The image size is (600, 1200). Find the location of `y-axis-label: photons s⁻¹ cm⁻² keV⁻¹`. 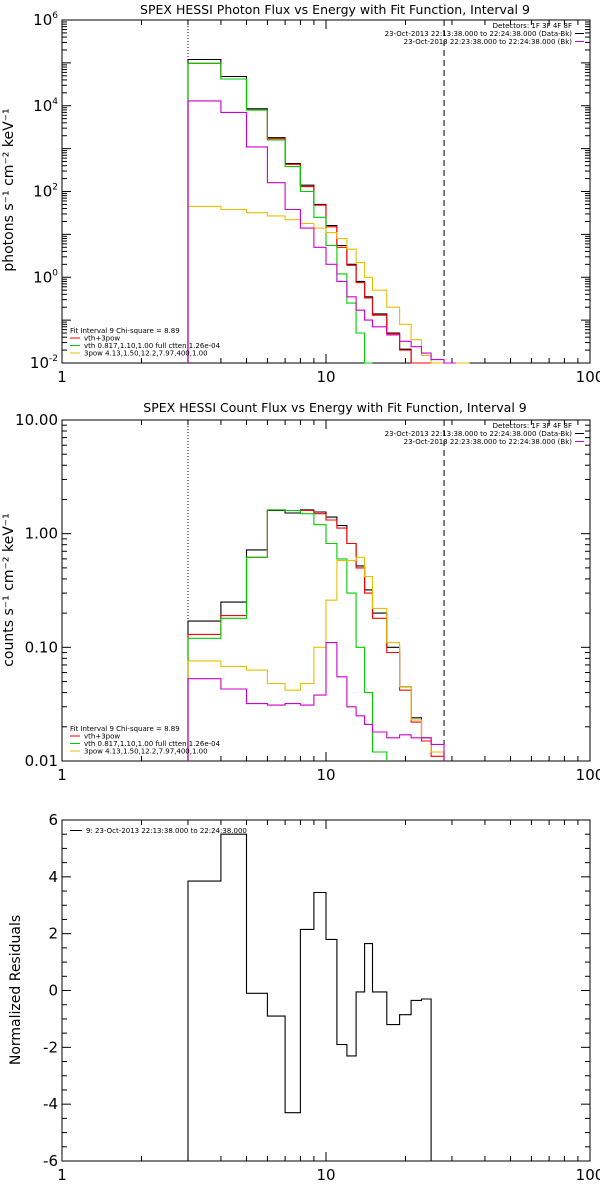

y-axis-label: photons s⁻¹ cm⁻² keV⁻¹ is located at coordinates (9, 189).